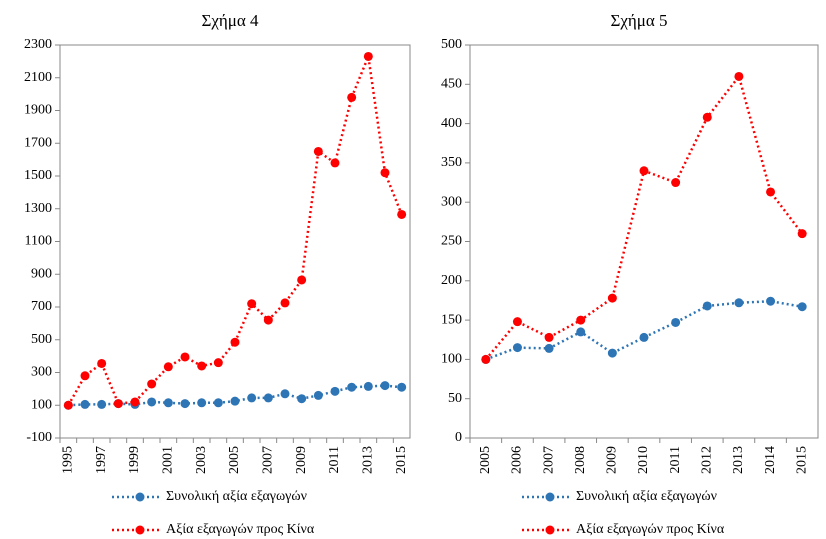  Describe the element at coordinates (455, 398) in the screenshot. I see `y-tick-label: 50` at that location.